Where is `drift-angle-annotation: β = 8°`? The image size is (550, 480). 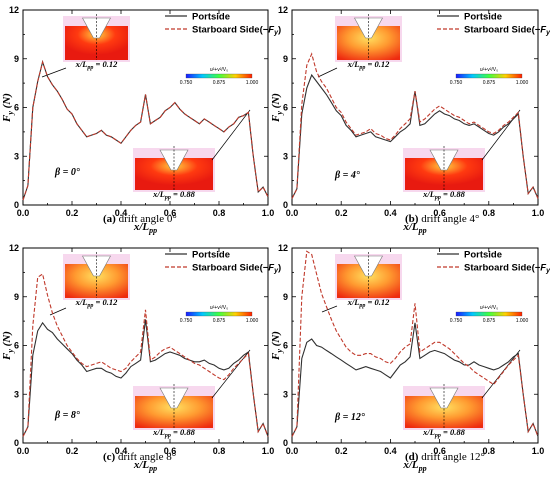
drift-angle-annotation: β = 8° is located at coordinates (67, 415).